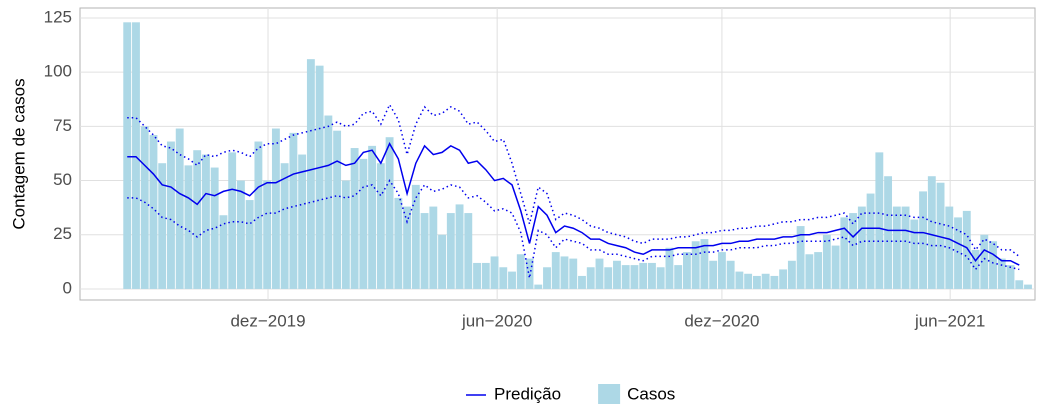  I want to click on y-tick-label: 50, so click(62, 179).